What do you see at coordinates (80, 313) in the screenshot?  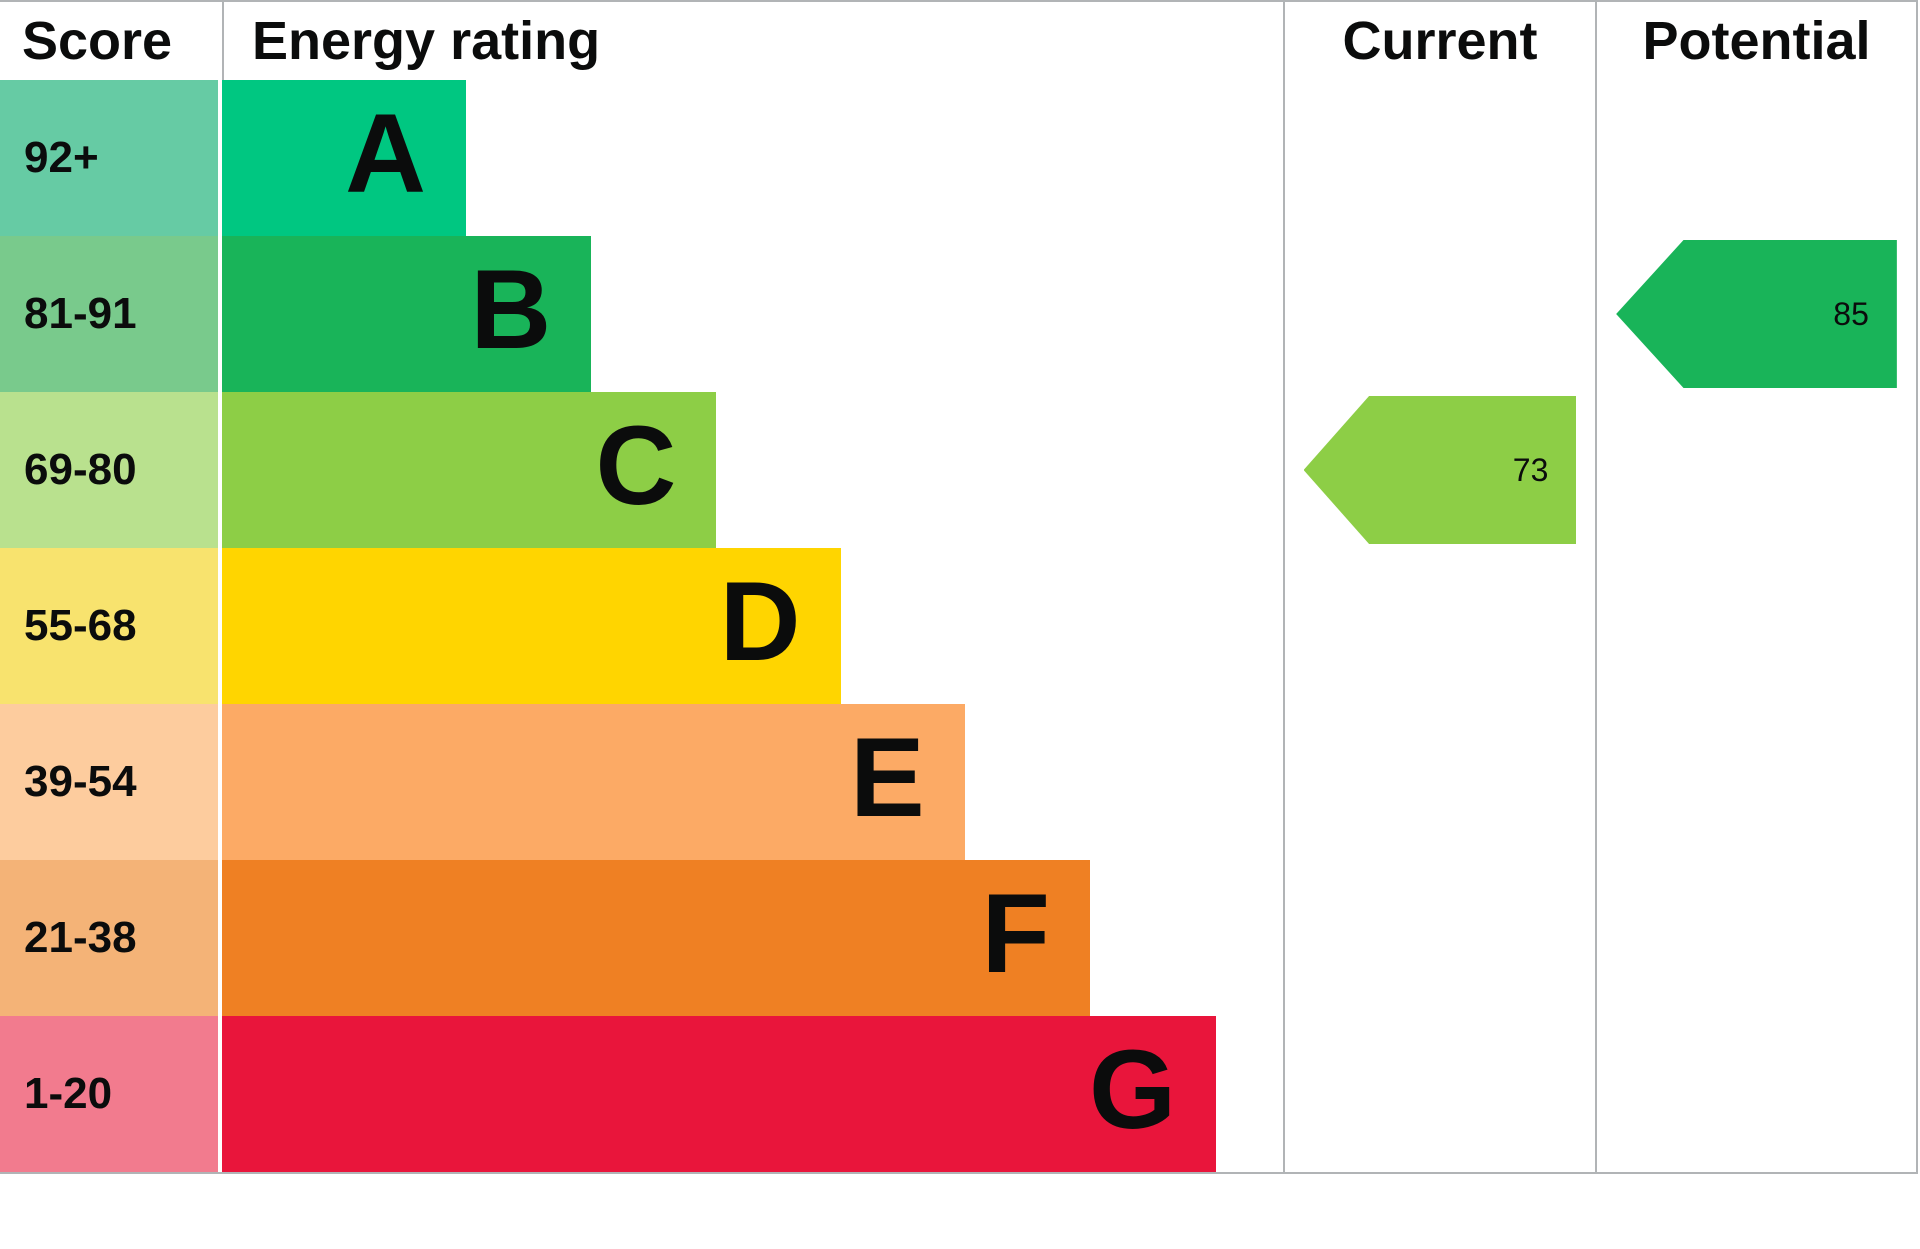 I see `score-range-b: 81-91` at bounding box center [80, 313].